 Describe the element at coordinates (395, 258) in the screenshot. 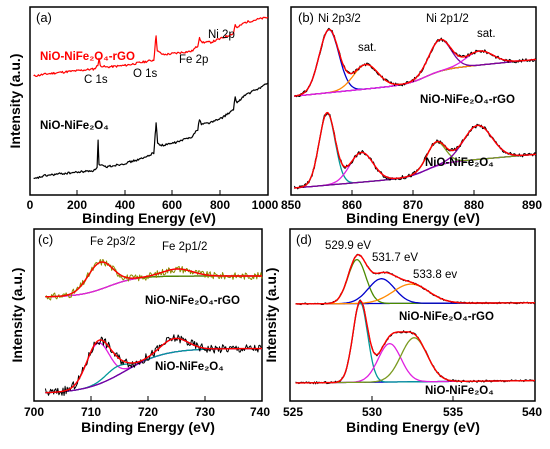

I see `panel-d-peak-5317: 531.7 eV` at that location.